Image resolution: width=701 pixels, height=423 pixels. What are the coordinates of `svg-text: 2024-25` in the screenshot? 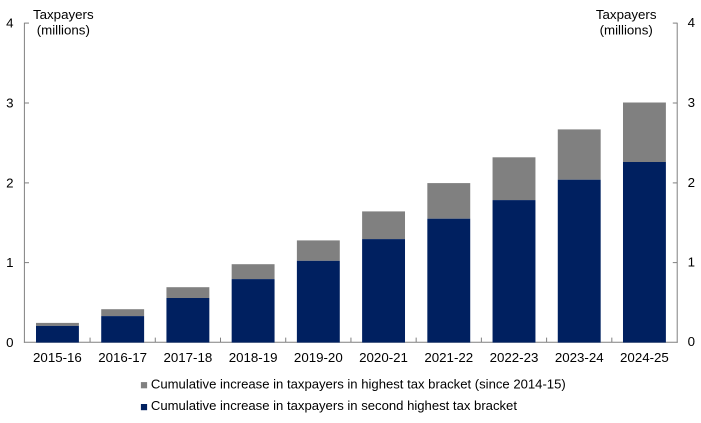 It's located at (644, 357).